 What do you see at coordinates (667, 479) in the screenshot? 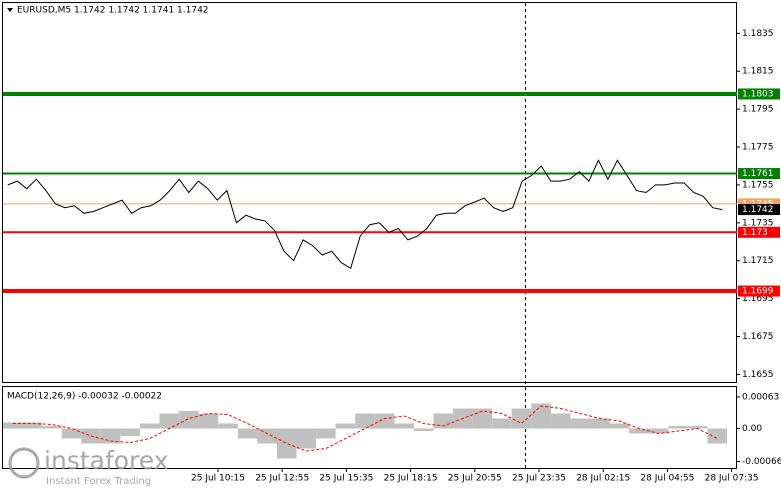
I see `x-tick-label: 28 Jul 04:55` at bounding box center [667, 479].